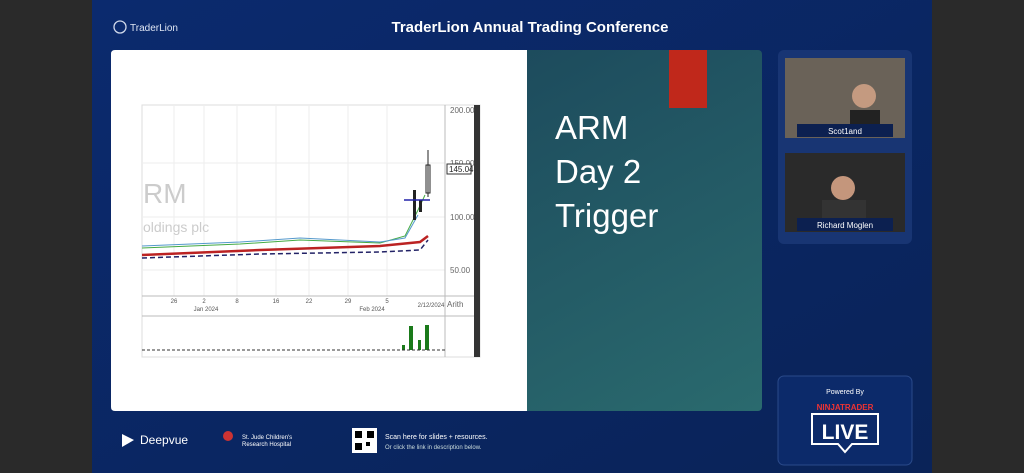 The width and height of the screenshot is (1024, 473). I want to click on badge-frame, so click(845, 433).